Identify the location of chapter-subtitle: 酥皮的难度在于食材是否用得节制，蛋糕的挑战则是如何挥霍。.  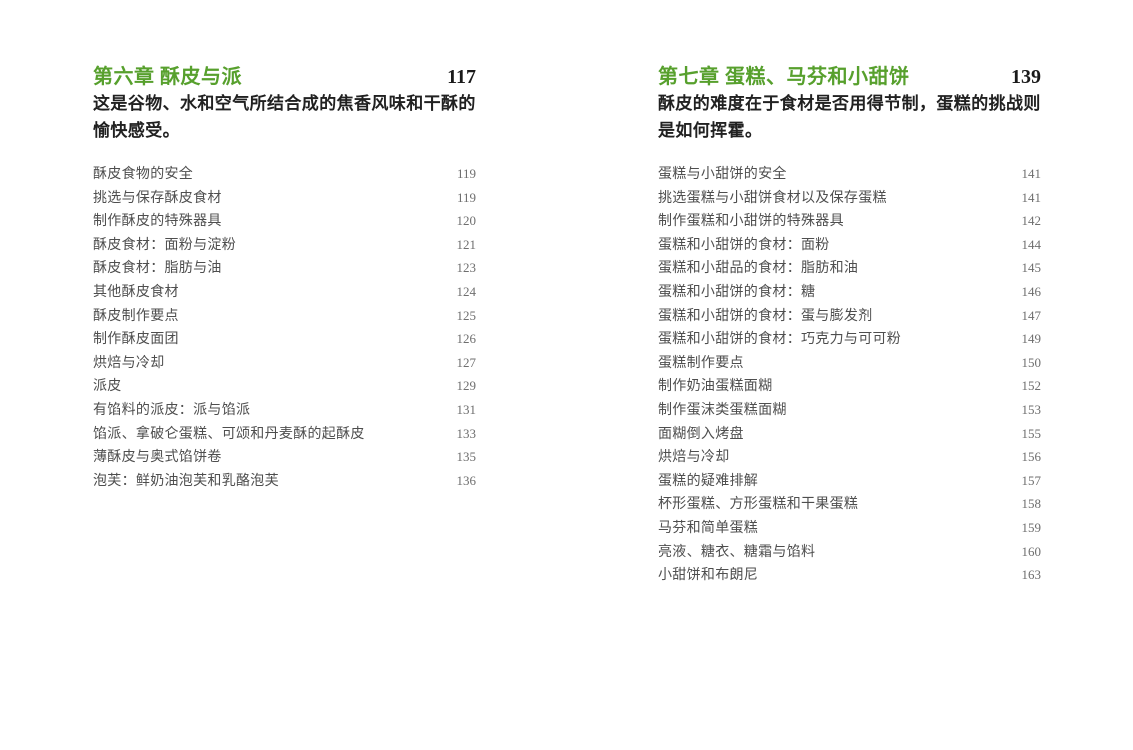
(849, 117).